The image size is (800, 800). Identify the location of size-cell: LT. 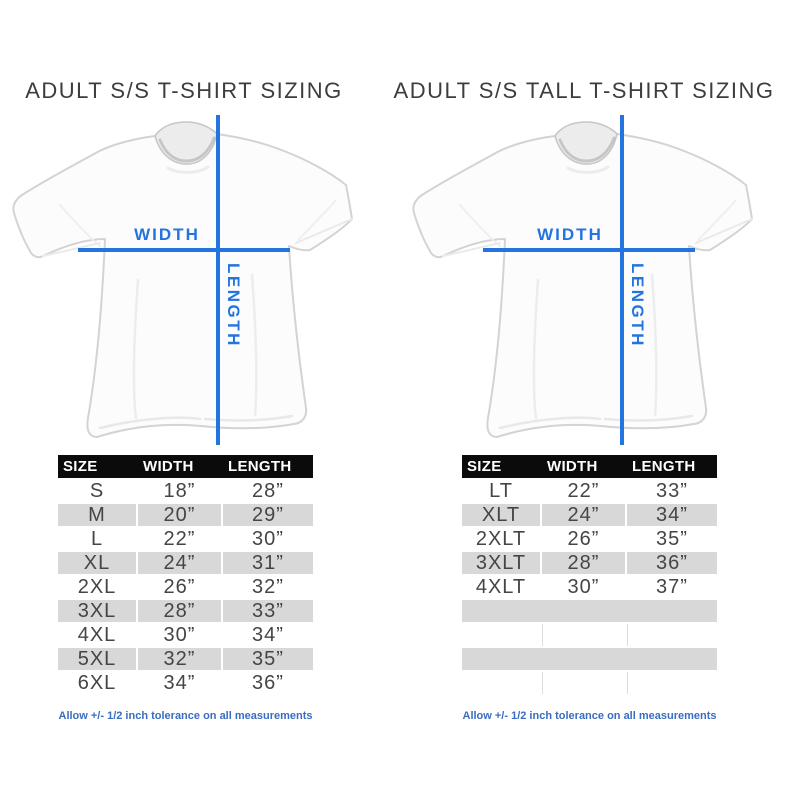
(501, 491).